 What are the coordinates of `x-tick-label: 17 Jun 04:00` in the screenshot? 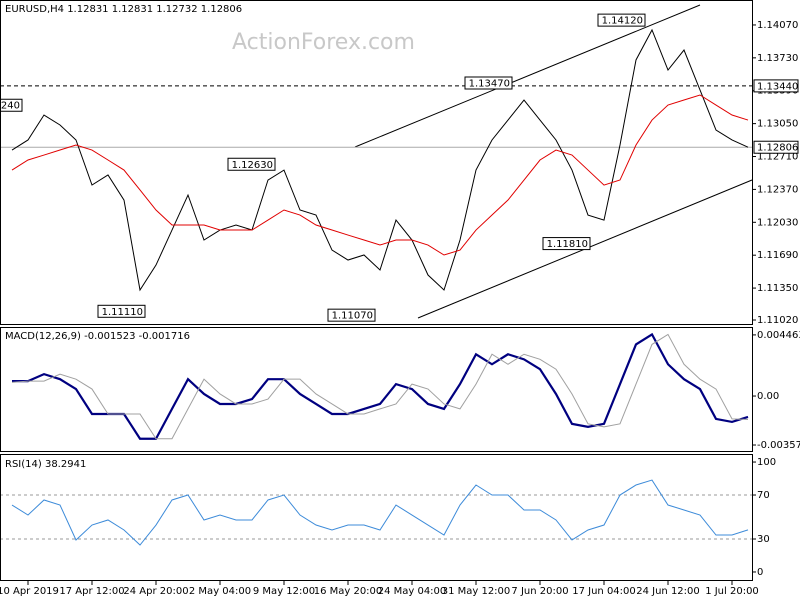 It's located at (604, 591).